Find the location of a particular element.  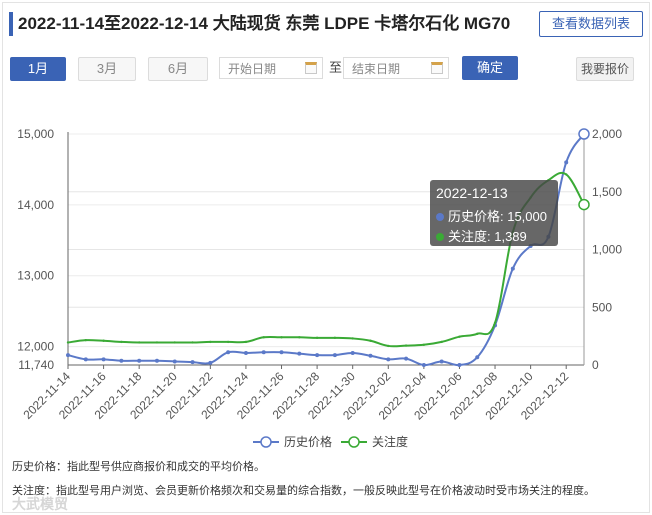

start-date-input: 开始日期 is located at coordinates (271, 68).